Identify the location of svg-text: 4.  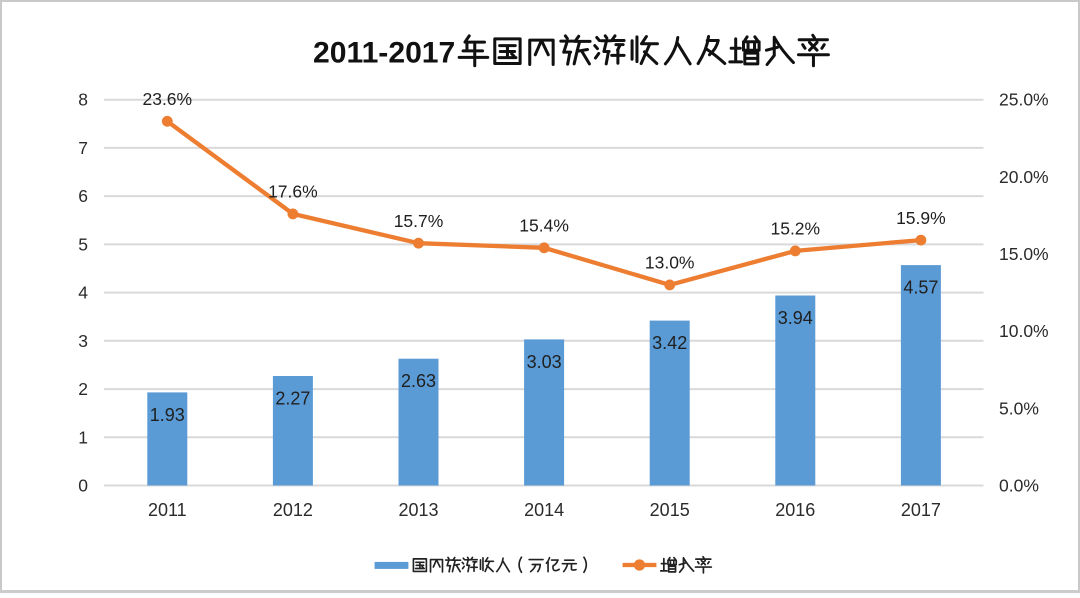
(83, 293).